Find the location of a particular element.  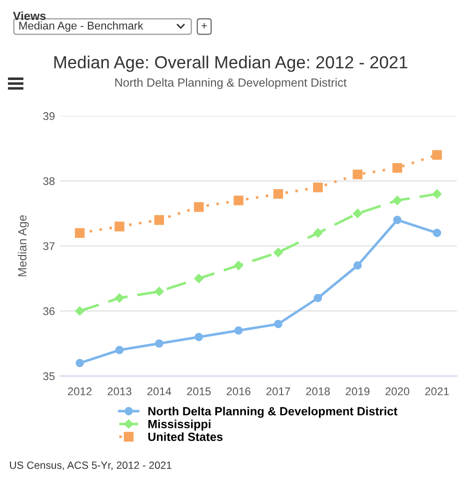

y-axis-title: Median Age is located at coordinates (23, 245).